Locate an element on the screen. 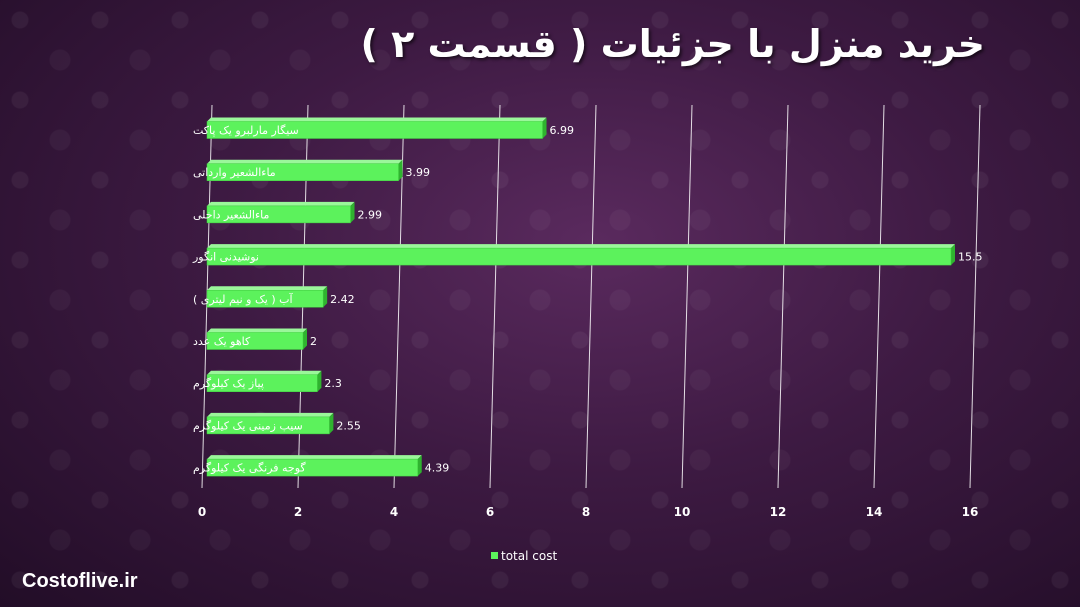 The height and width of the screenshot is (607, 1080). category-label: سیگار مارلبرو یک پاکت is located at coordinates (246, 130).